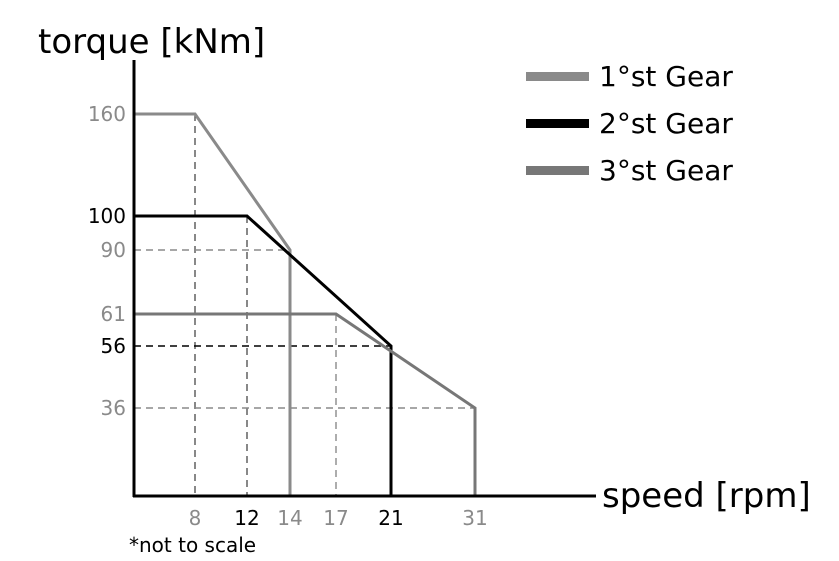  I want to click on y-tick-labels: 160 100 90 61 56 36, so click(107, 261).